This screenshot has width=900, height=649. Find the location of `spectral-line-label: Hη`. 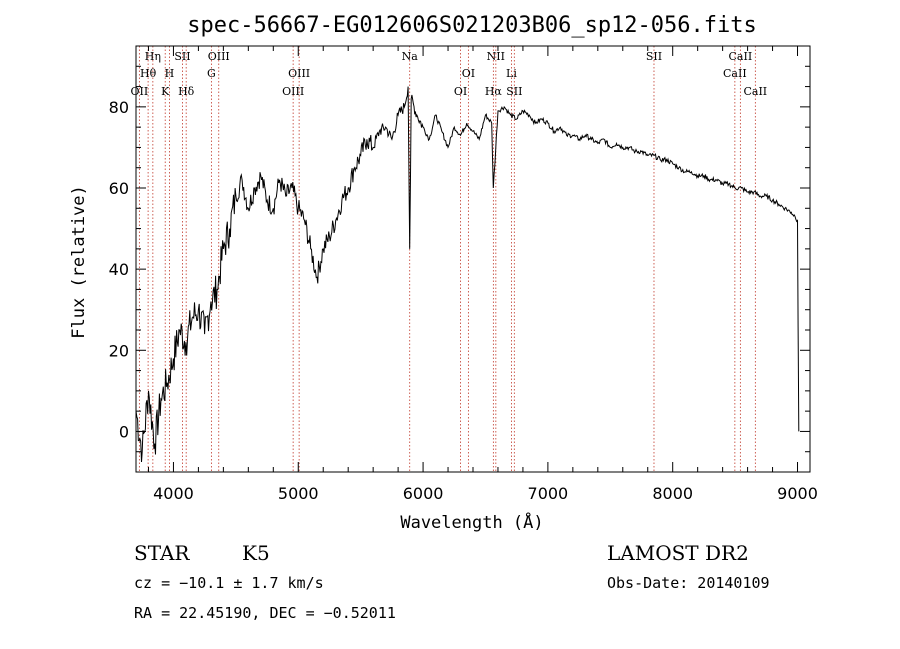

spectral-line-label: Hη is located at coordinates (153, 56).